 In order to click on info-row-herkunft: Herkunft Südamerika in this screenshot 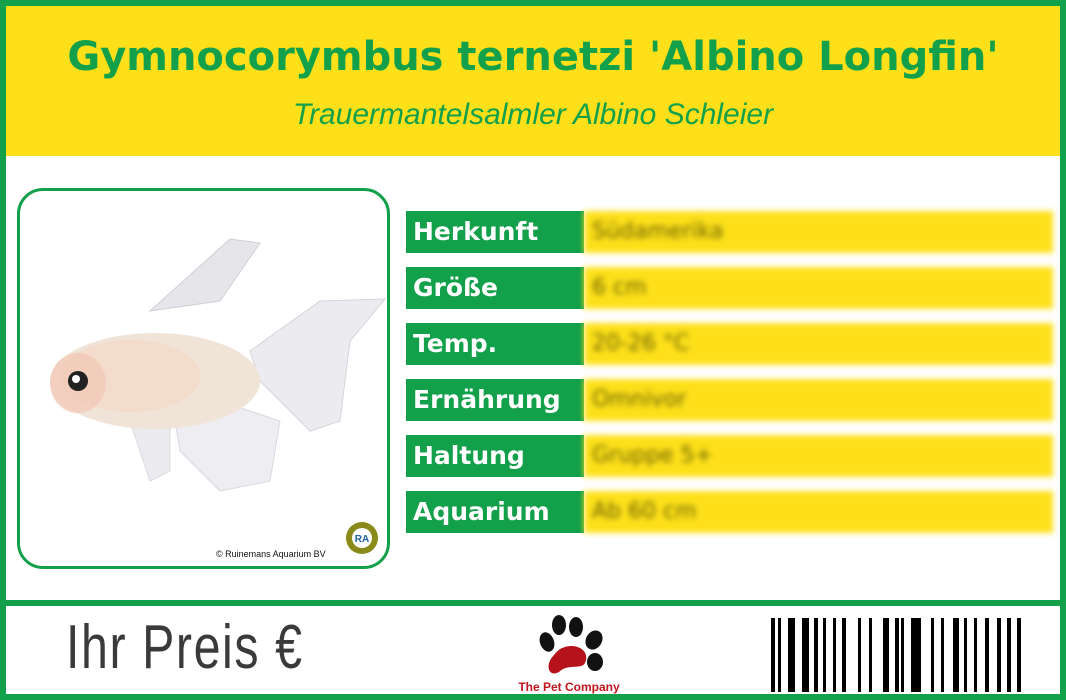, I will do `click(729, 232)`.